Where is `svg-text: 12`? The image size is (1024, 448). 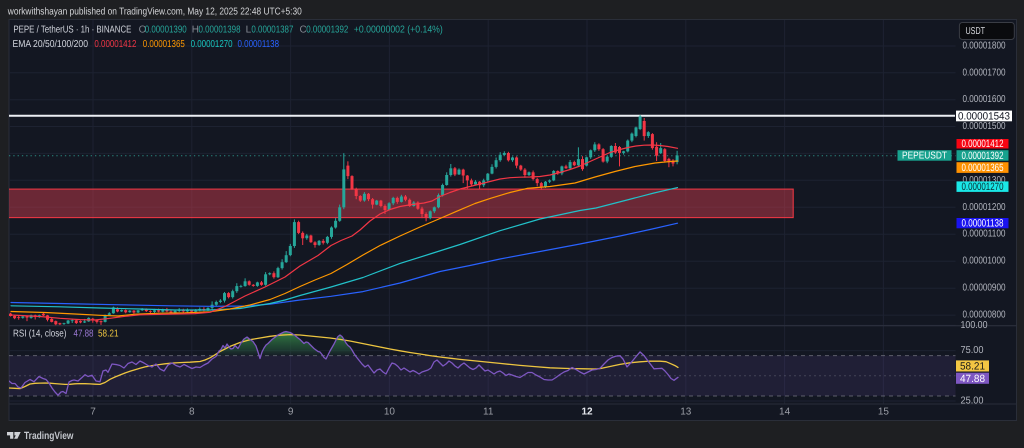 svg-text: 12 is located at coordinates (587, 412).